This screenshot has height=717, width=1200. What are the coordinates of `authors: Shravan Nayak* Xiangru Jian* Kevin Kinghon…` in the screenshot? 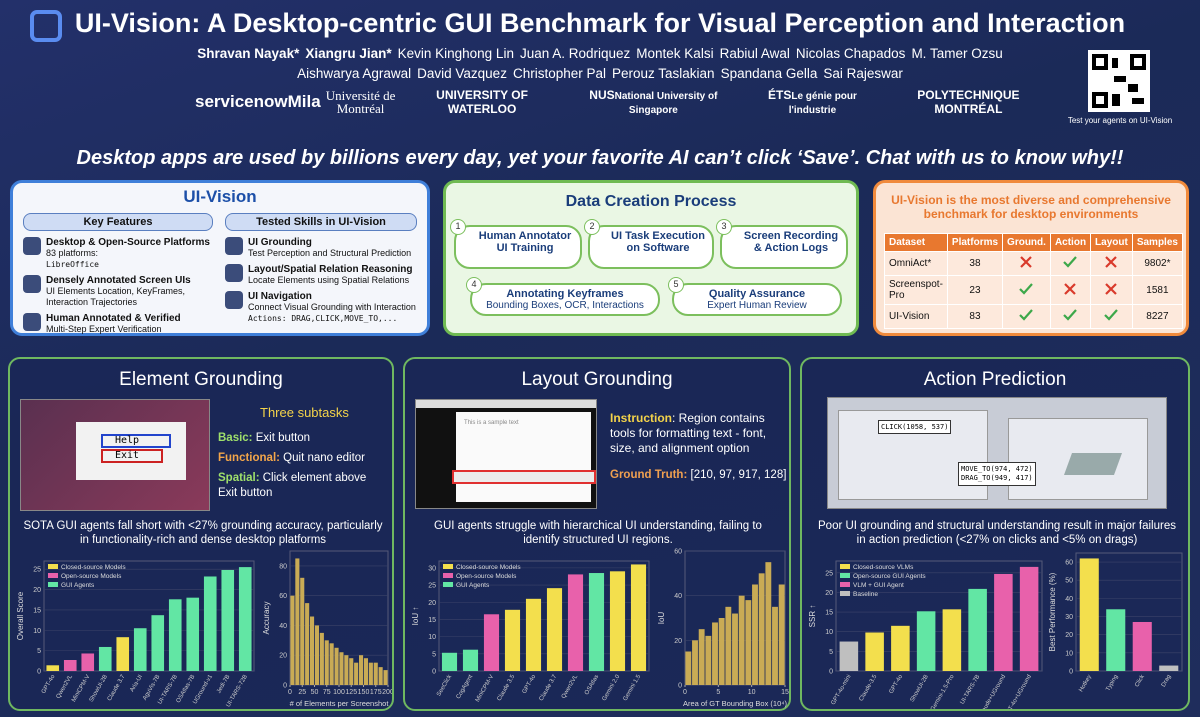 It's located at (600, 64).